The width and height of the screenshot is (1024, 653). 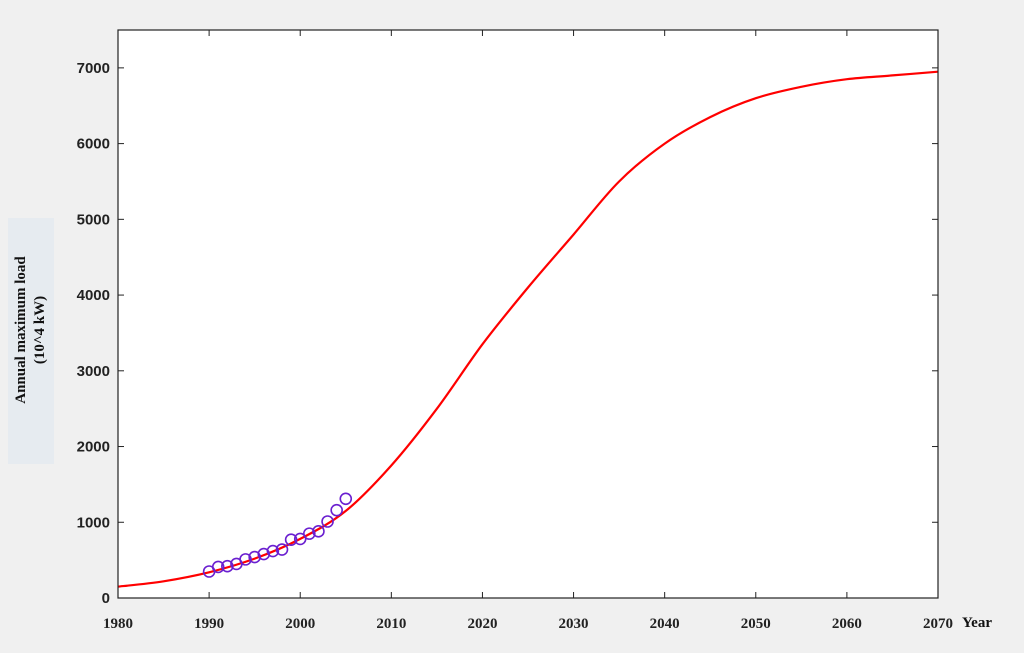 What do you see at coordinates (218, 567) in the screenshot?
I see `data-point-1991` at bounding box center [218, 567].